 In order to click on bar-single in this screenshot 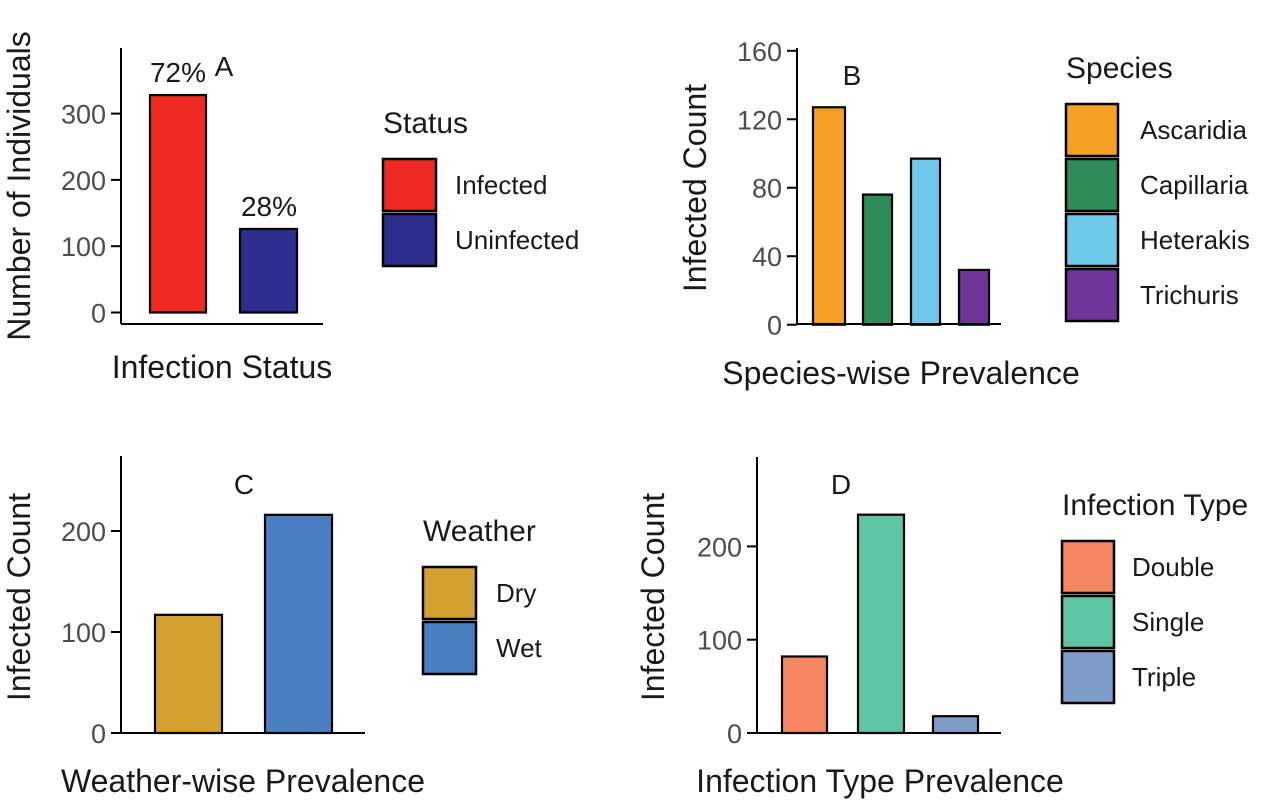, I will do `click(881, 624)`.